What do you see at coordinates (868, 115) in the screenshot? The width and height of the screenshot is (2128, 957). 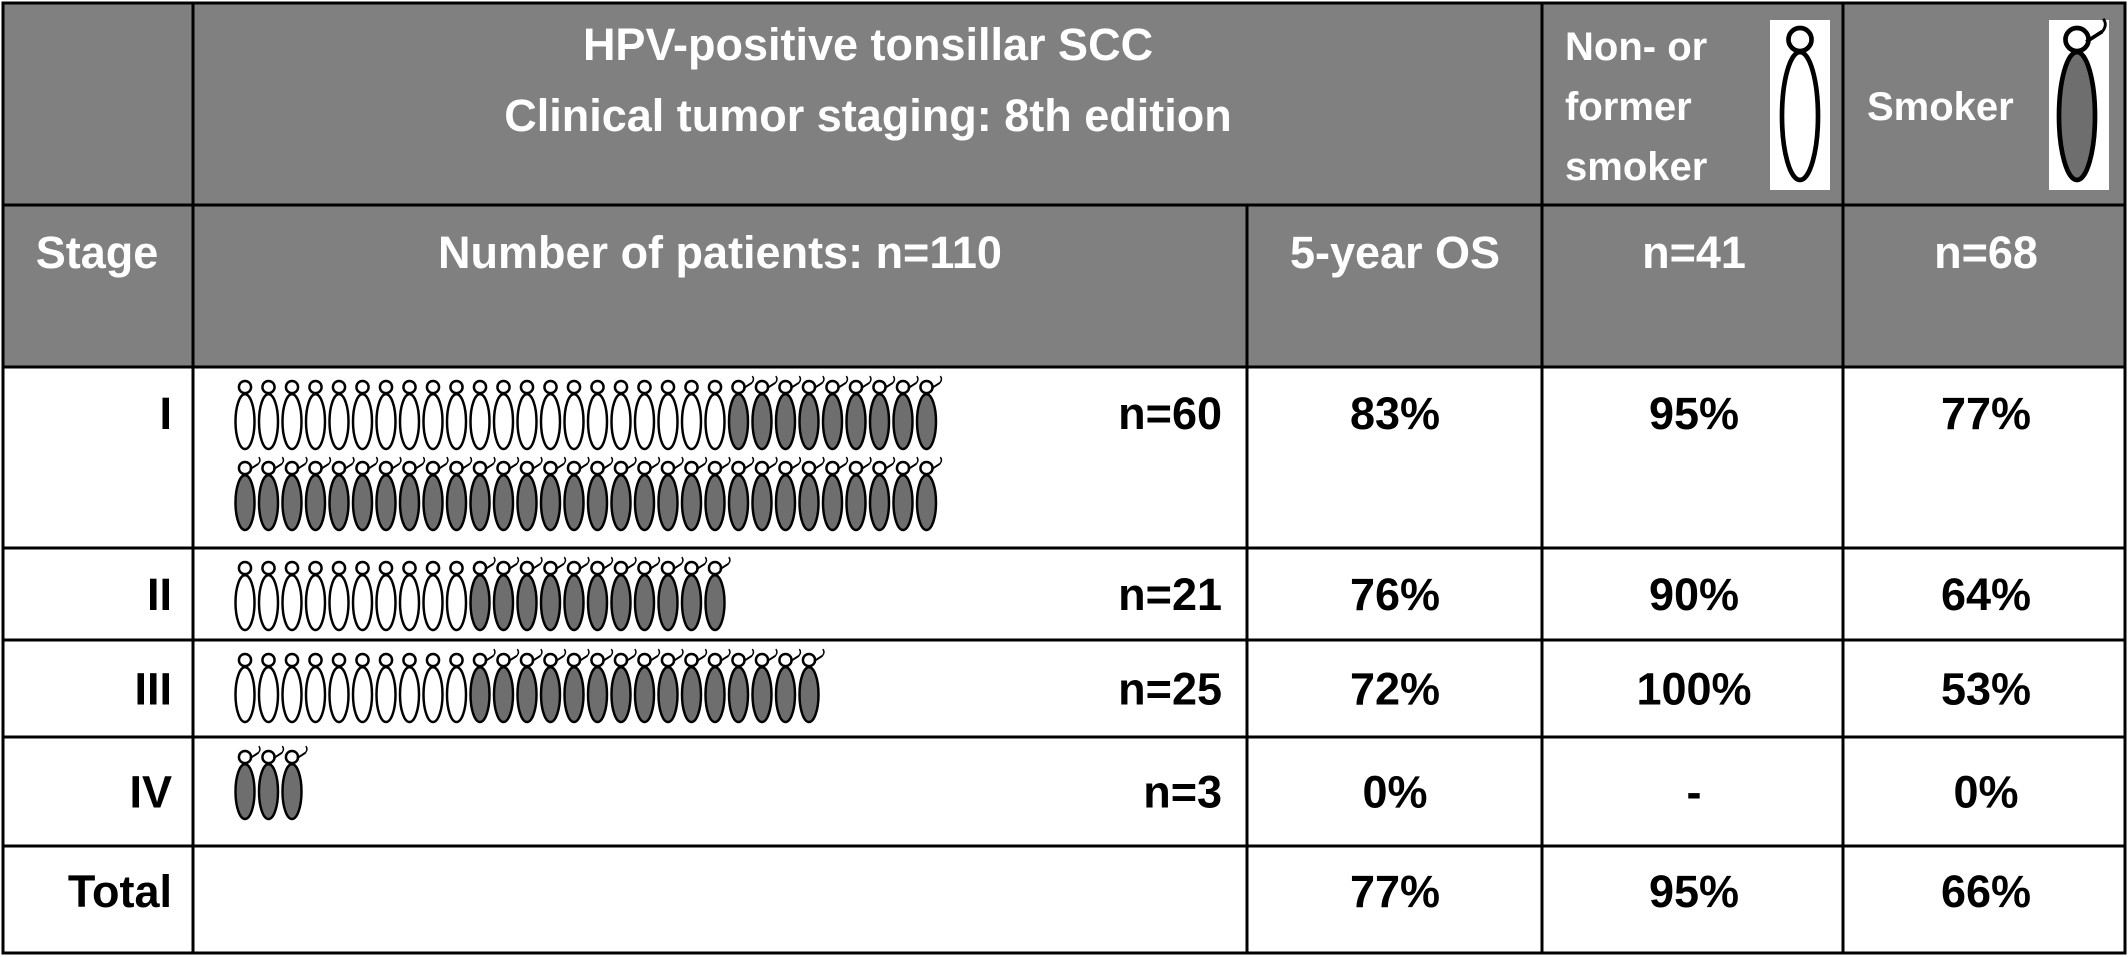 I see `header-title-line2: Clinical tumor staging: 8th edition` at bounding box center [868, 115].